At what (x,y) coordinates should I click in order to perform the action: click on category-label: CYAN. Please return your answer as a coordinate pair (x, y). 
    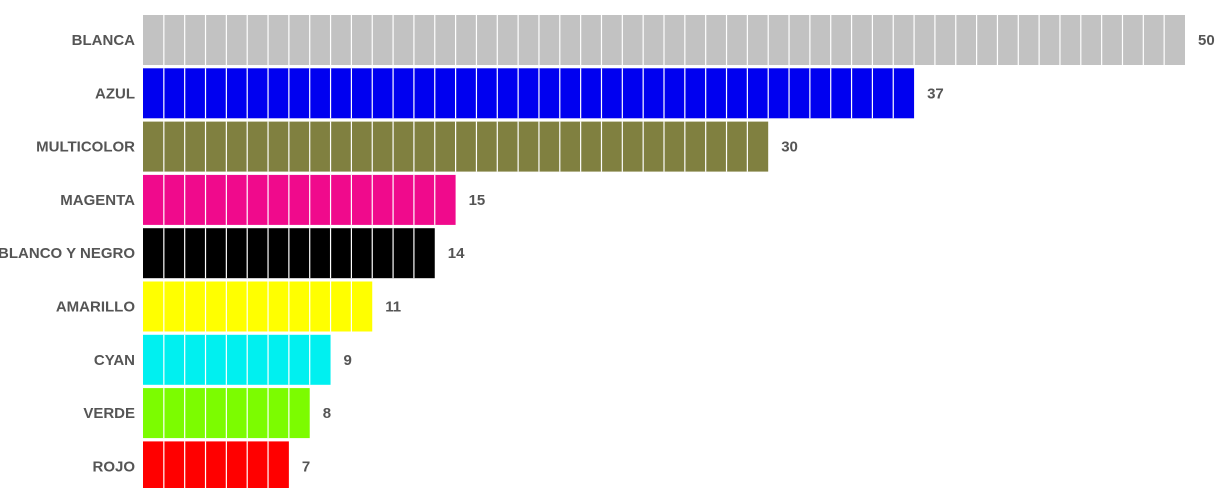
    Looking at the image, I should click on (114, 360).